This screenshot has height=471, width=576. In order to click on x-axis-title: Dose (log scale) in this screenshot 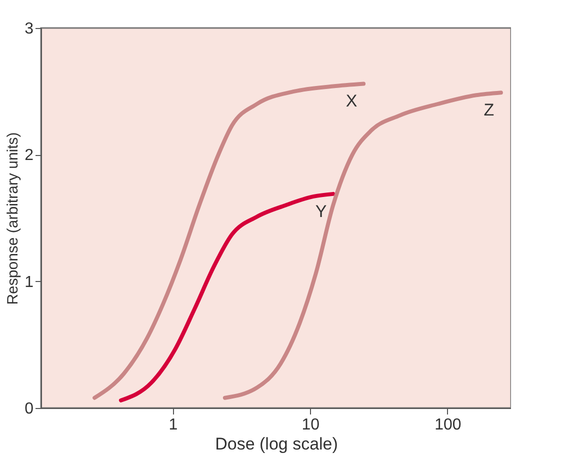, I will do `click(276, 444)`.